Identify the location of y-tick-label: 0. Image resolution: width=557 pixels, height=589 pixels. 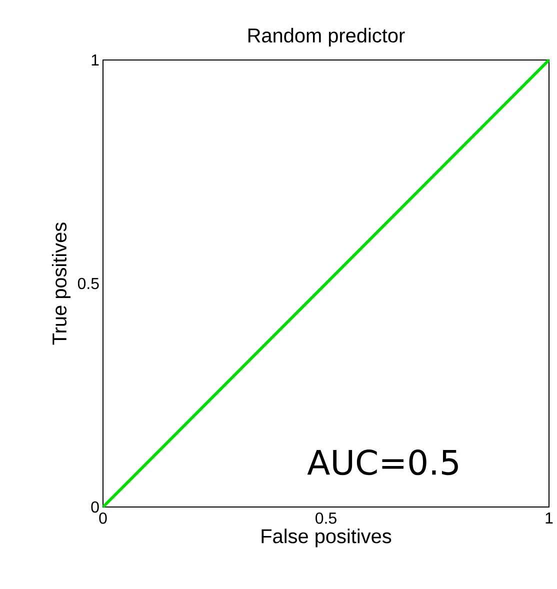
(95, 507).